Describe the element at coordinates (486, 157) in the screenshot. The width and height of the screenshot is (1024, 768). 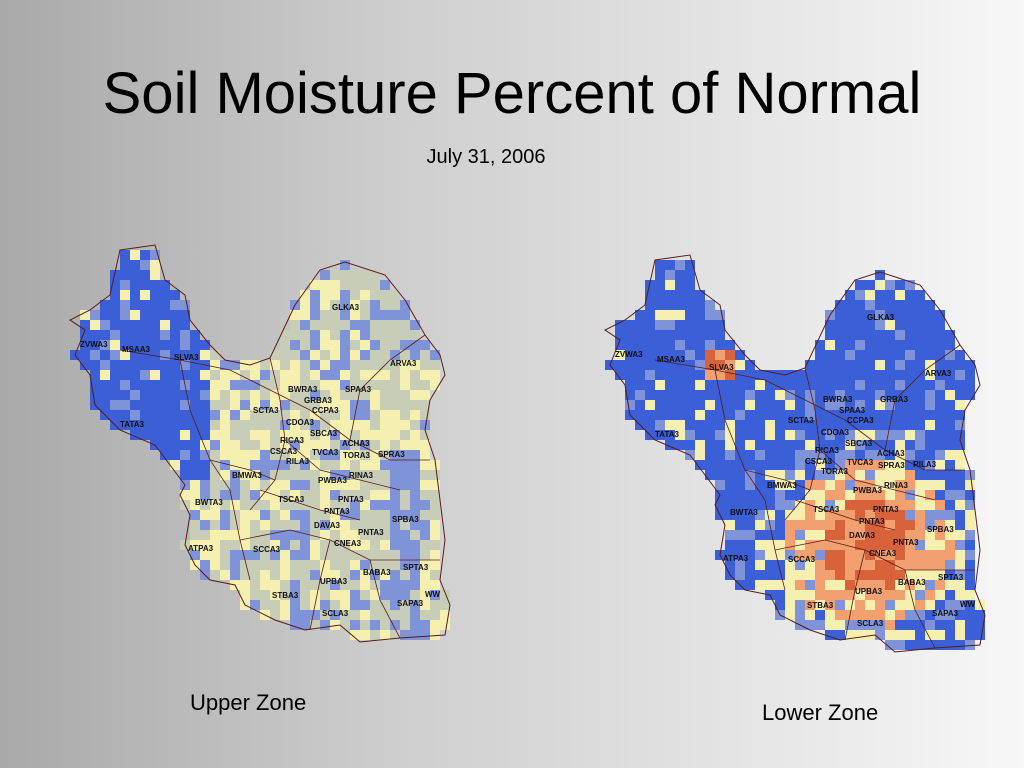
I see `map-date: July 31, 2006` at that location.